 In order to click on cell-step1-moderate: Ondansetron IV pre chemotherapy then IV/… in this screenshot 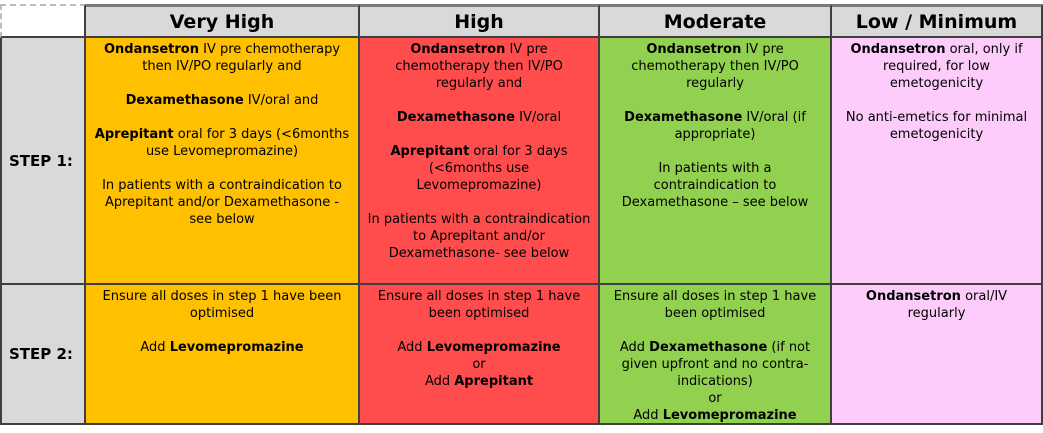, I will do `click(716, 161)`.